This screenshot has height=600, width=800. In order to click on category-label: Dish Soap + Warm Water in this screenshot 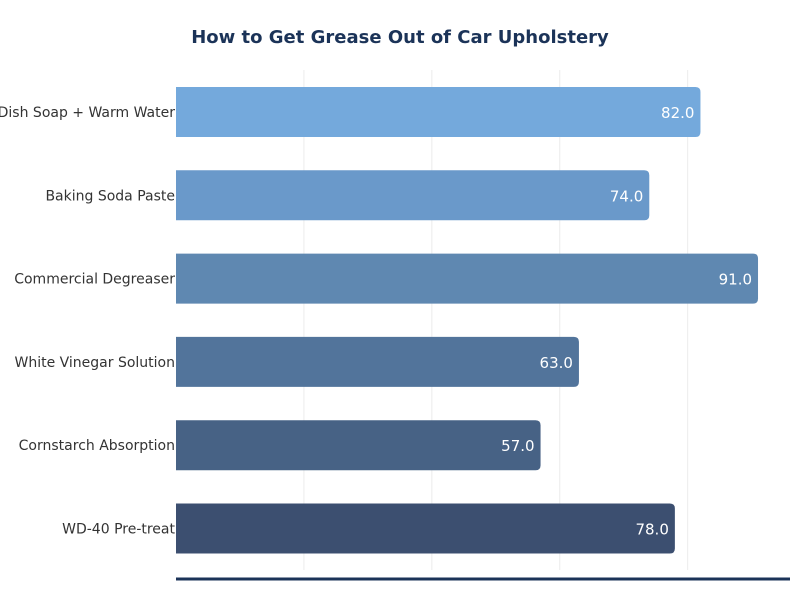, I will do `click(87, 113)`.